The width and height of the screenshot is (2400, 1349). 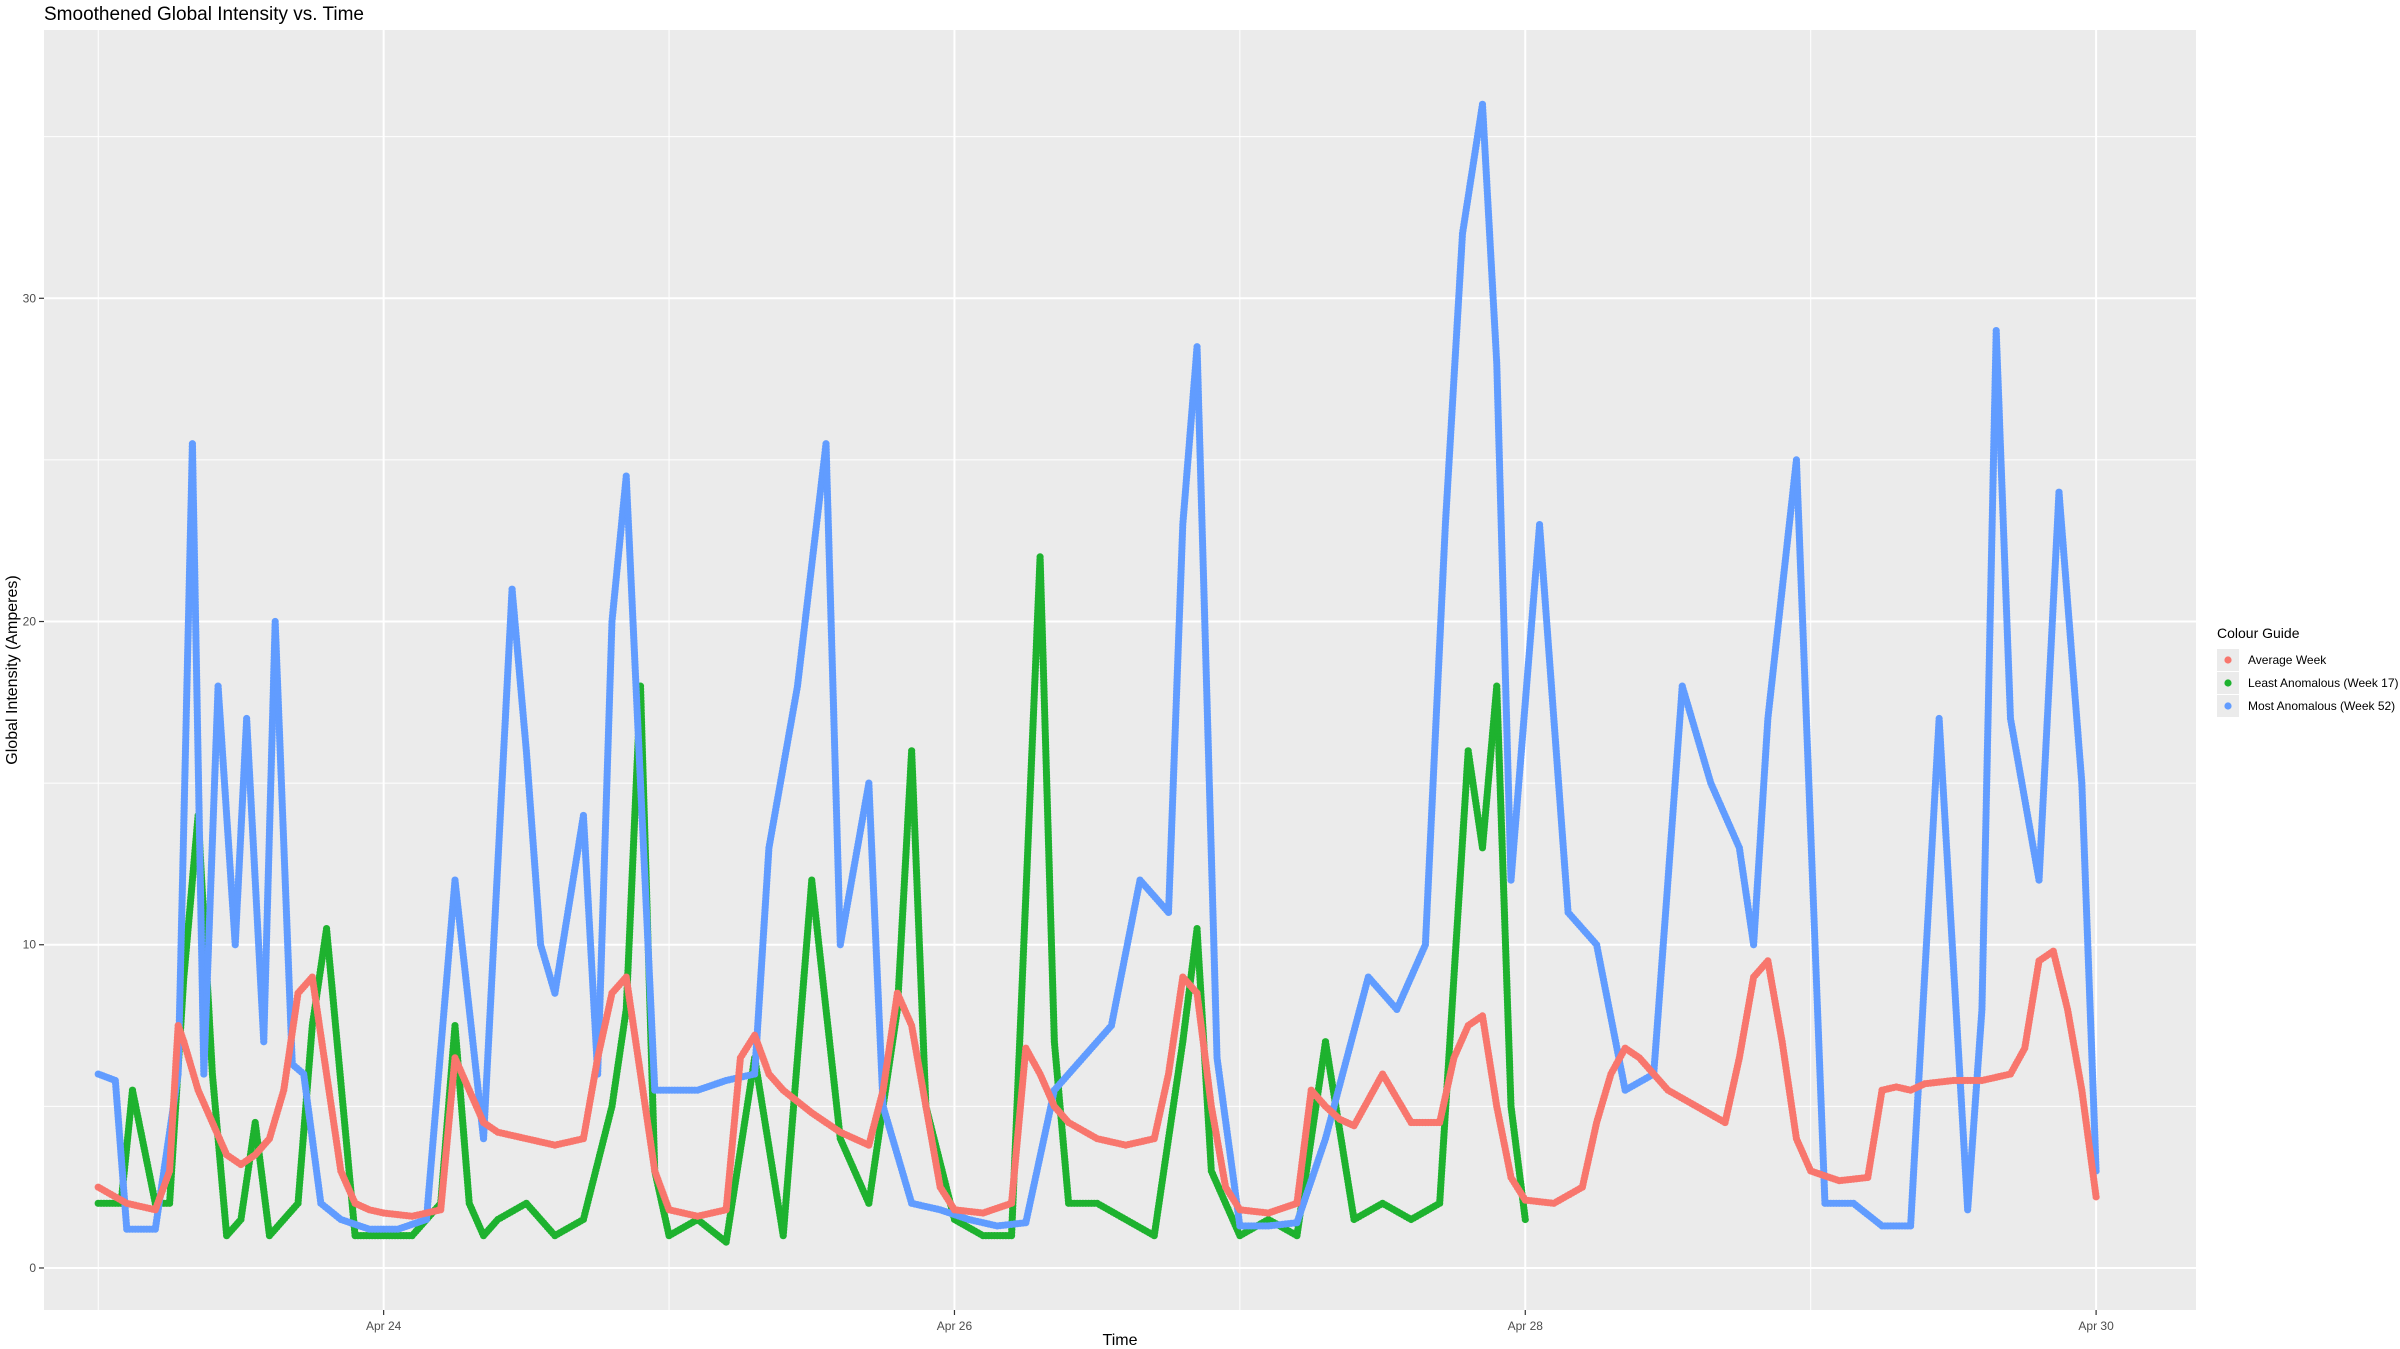 What do you see at coordinates (1525, 1219) in the screenshot?
I see `data-point` at bounding box center [1525, 1219].